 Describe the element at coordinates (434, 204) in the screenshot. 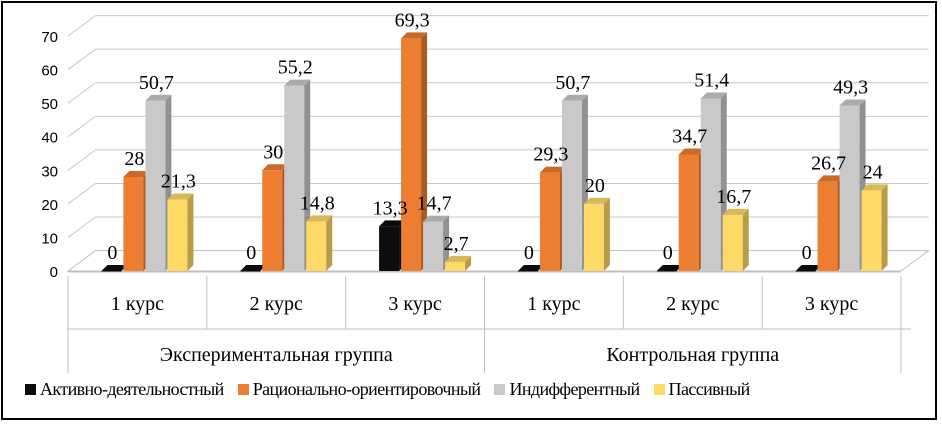

I see `data-label: 14,7` at that location.